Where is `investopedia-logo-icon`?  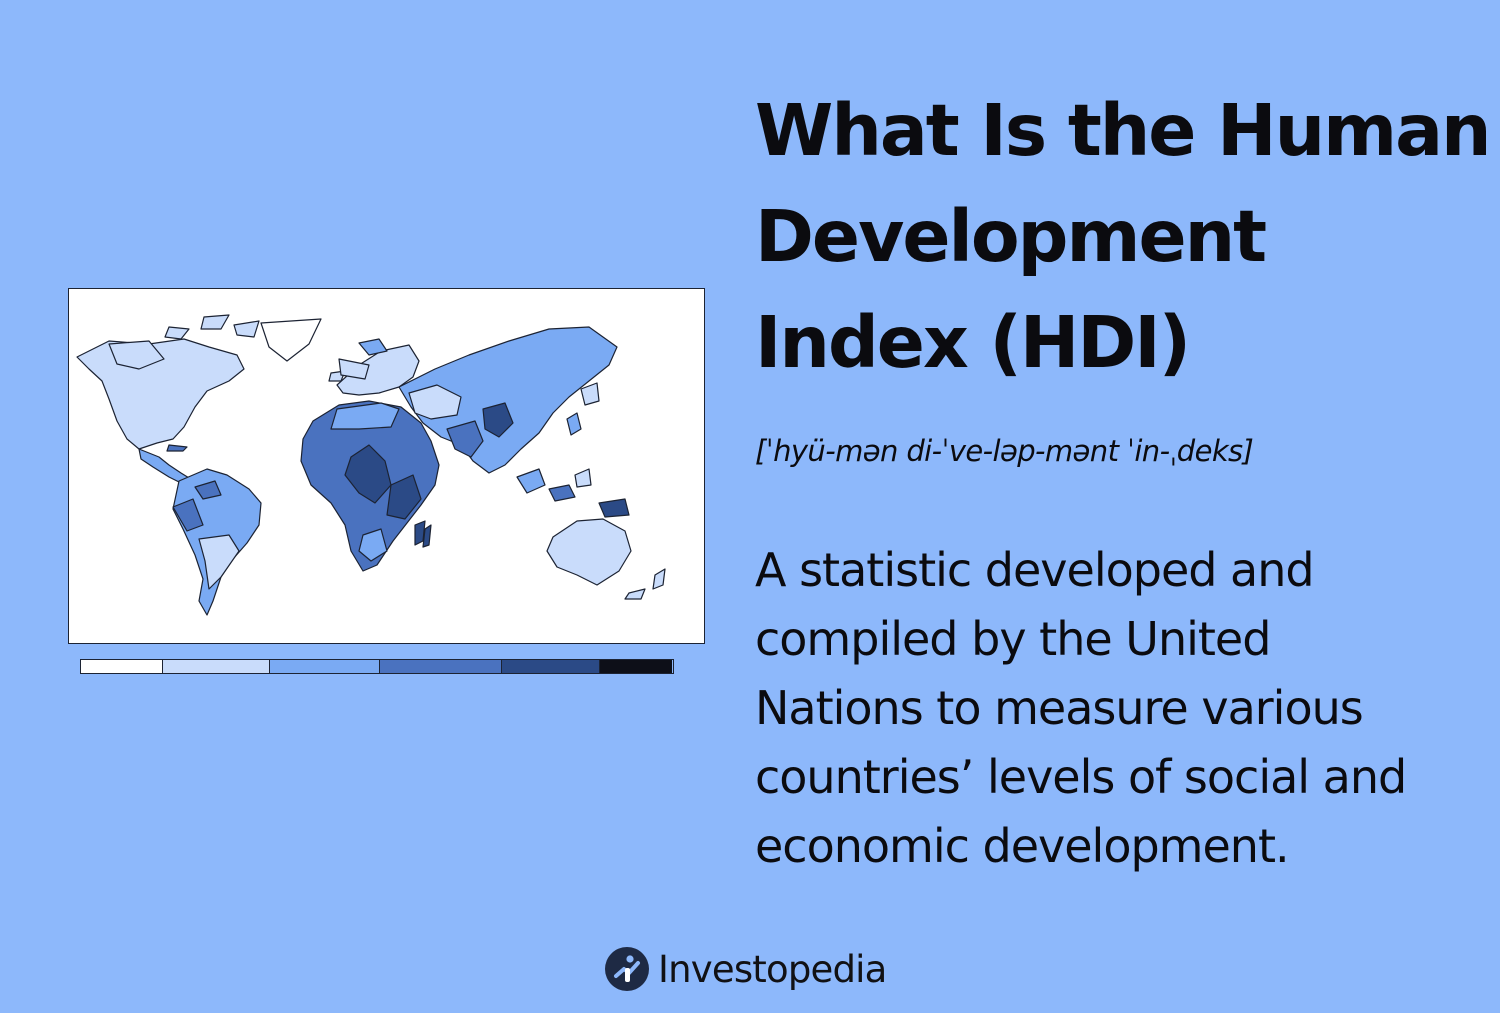 investopedia-logo-icon is located at coordinates (627, 969).